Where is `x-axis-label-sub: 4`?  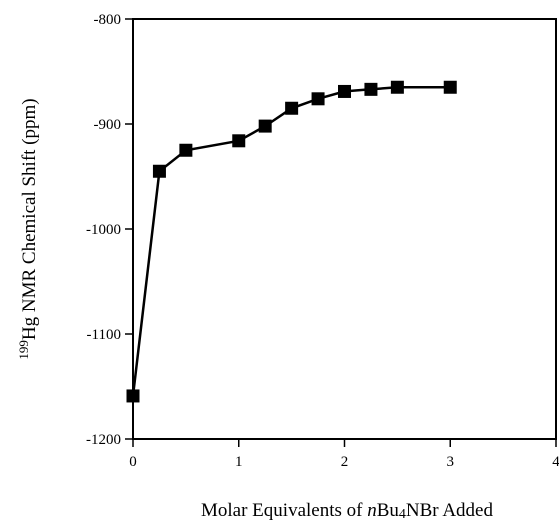 x-axis-label-sub: 4 is located at coordinates (402, 514).